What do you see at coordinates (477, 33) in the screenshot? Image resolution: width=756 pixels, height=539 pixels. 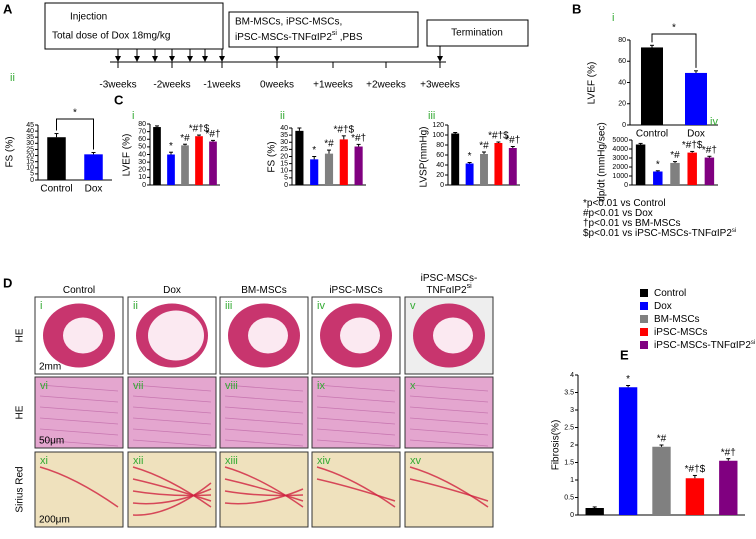 I see `box-text: Termination` at bounding box center [477, 33].